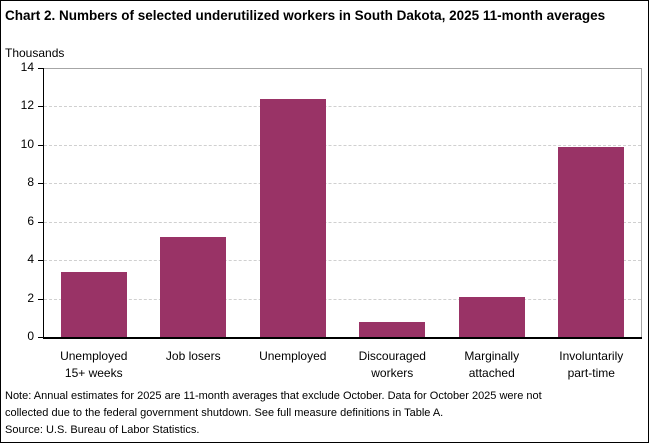 This screenshot has height=443, width=649. Describe the element at coordinates (492, 364) in the screenshot. I see `x-tick-label: Marginally attached` at that location.